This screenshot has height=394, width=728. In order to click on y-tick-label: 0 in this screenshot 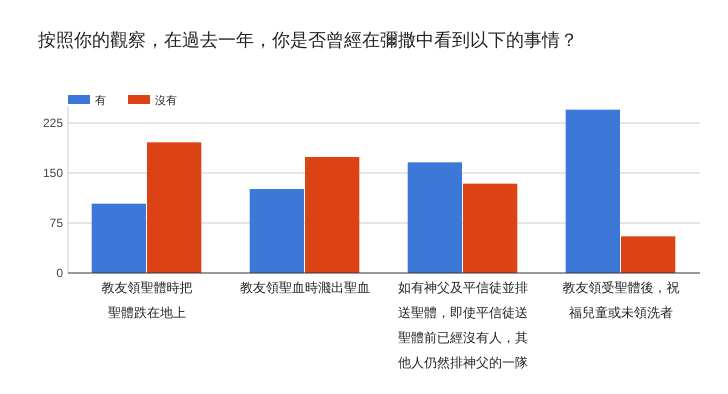, I will do `click(60, 273)`.